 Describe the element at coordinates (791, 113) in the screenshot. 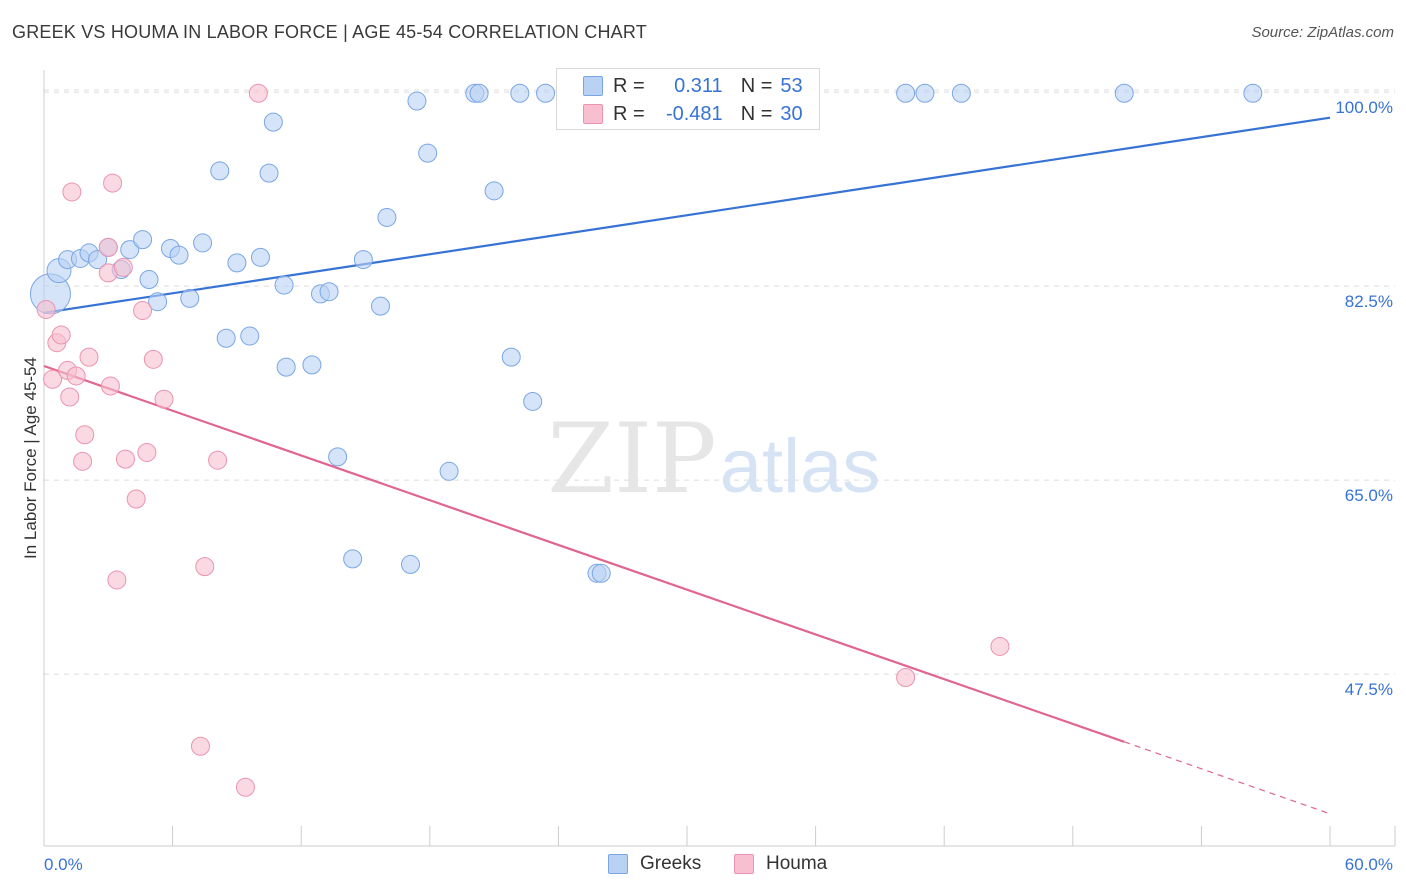

I see `houma-n-value: 30` at that location.